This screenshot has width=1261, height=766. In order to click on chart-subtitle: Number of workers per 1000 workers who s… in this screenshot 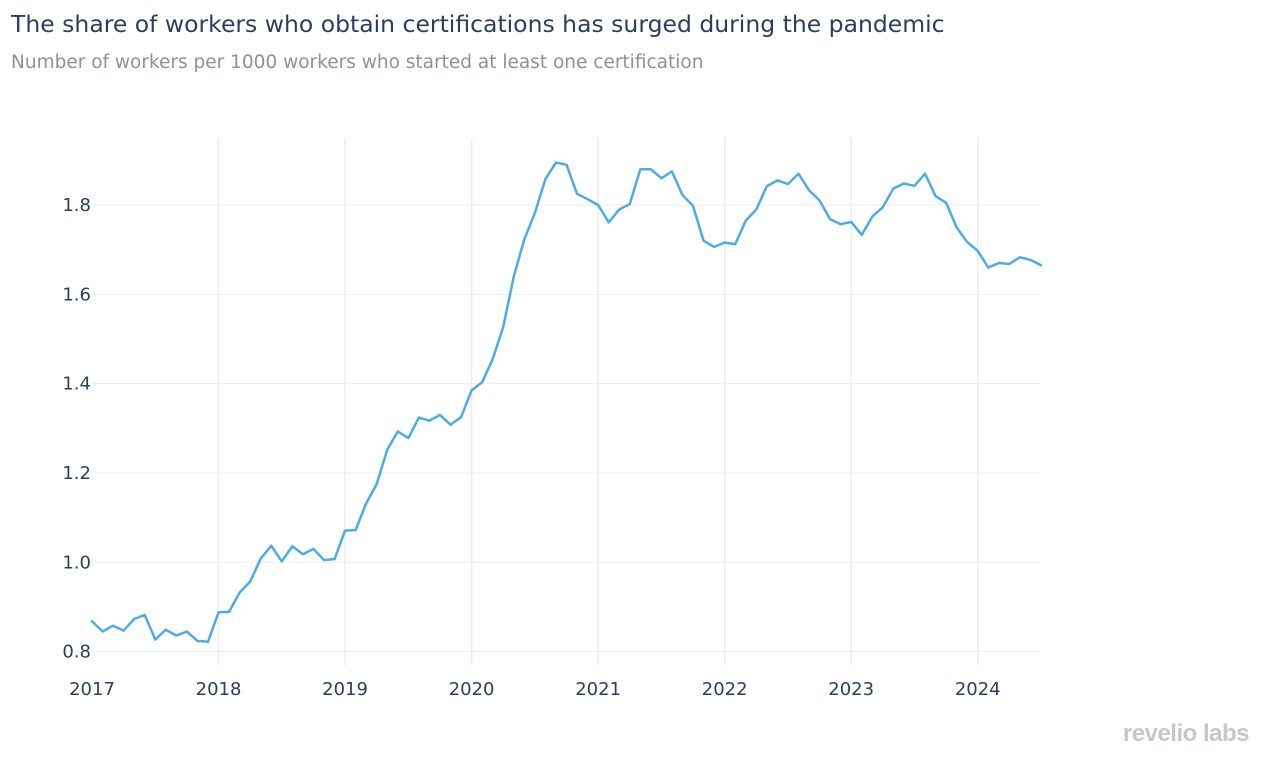, I will do `click(357, 62)`.